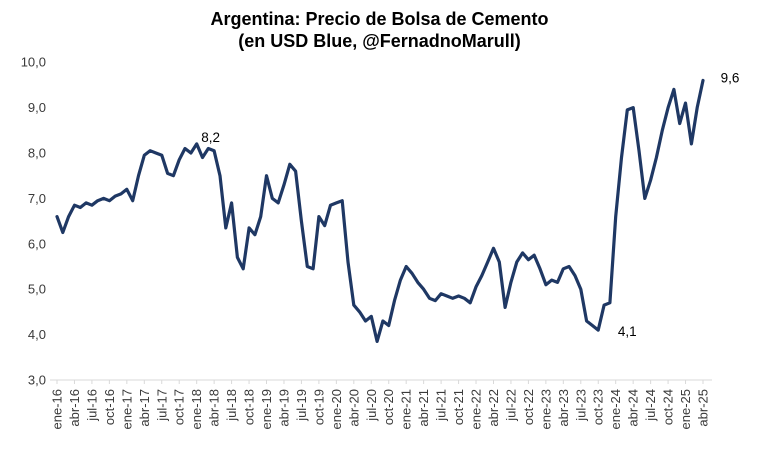 The width and height of the screenshot is (759, 475). What do you see at coordinates (371, 405) in the screenshot?
I see `x-axis-tick-label: jul-20` at bounding box center [371, 405].